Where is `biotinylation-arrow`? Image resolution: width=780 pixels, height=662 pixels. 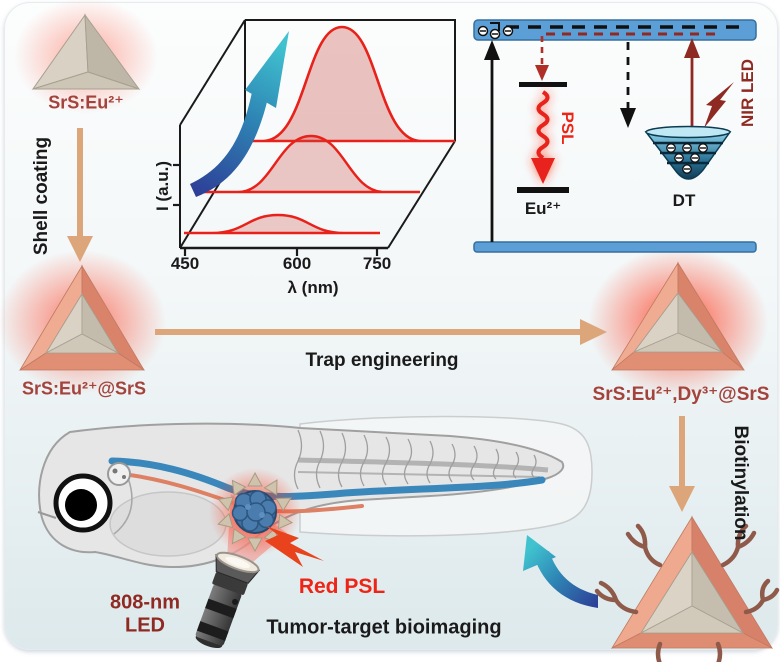
biotinylation-arrow is located at coordinates (682, 464).